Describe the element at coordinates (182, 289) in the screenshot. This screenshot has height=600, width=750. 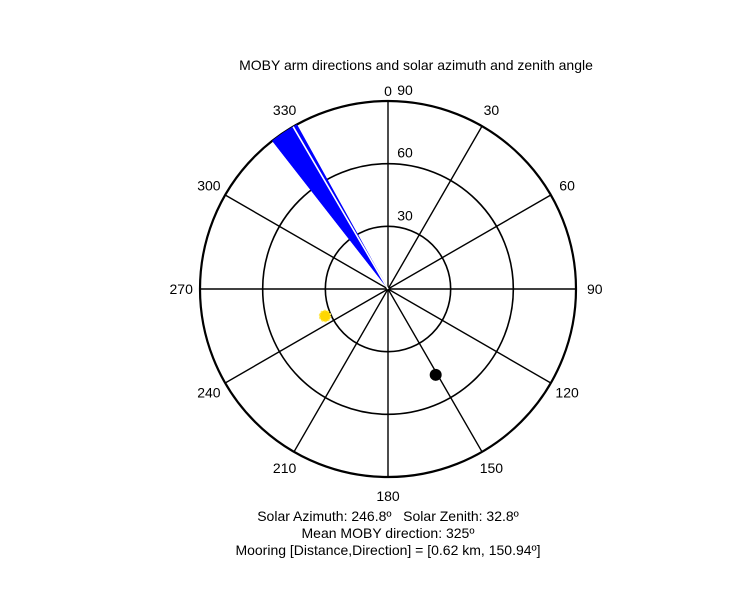
I see `angle-label-270: 270` at that location.